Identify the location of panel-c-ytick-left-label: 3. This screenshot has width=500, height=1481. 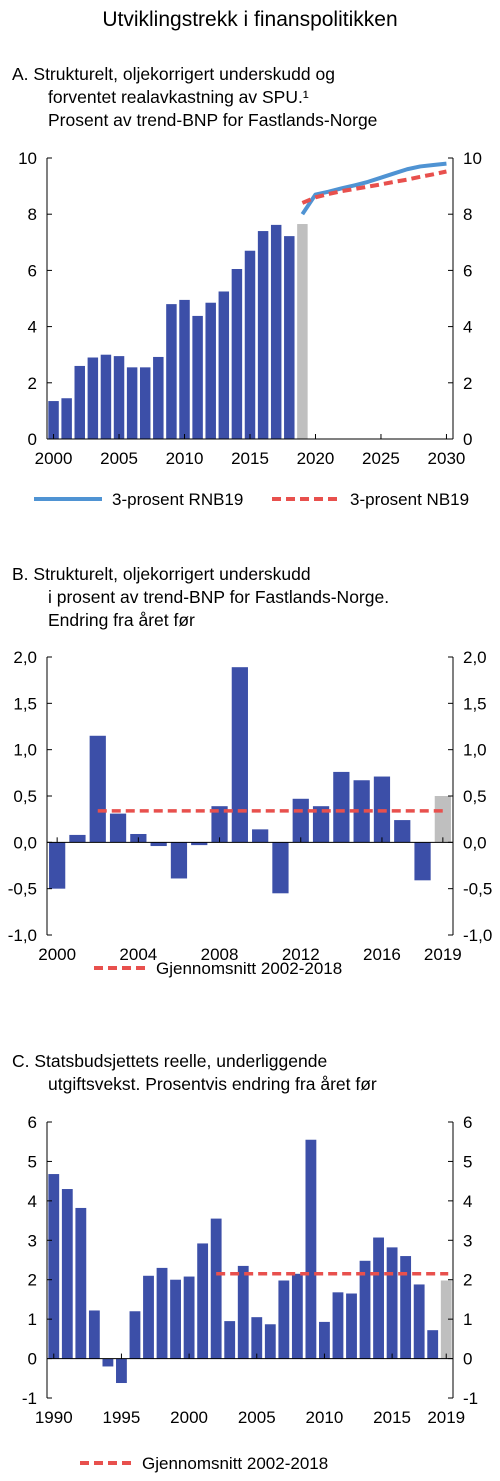
(32, 1240).